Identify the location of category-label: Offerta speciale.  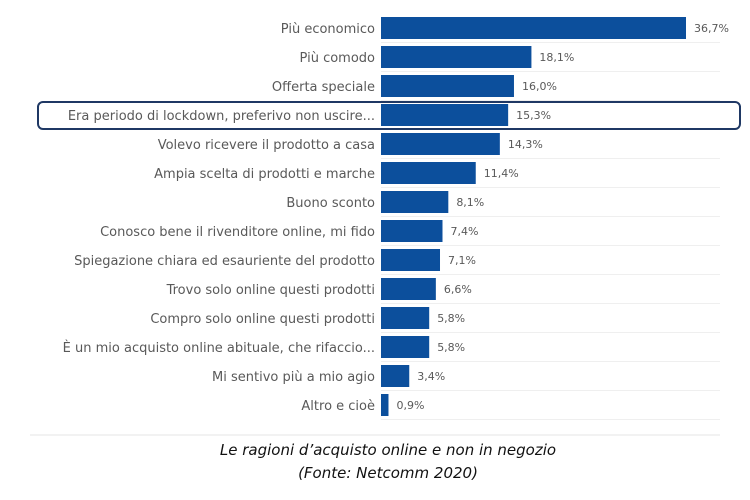
(323, 87).